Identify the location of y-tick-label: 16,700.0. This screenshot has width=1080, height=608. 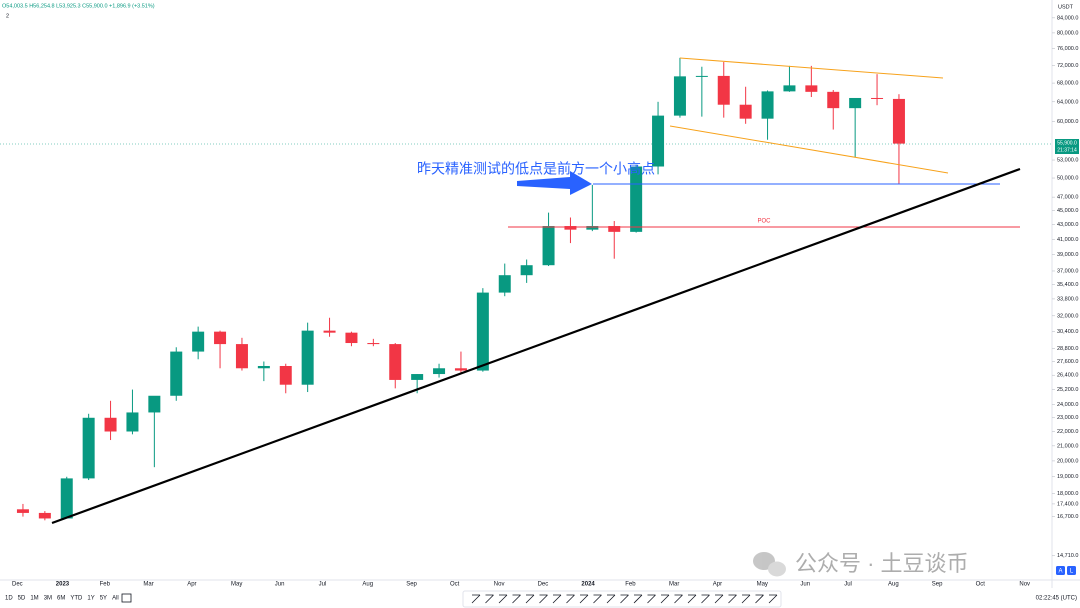
(1067, 517).